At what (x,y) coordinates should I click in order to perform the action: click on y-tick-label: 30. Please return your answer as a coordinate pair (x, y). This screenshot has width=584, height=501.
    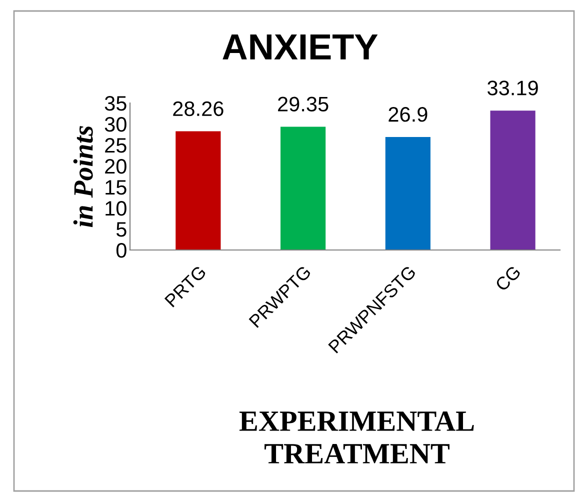
    Looking at the image, I should click on (115, 124).